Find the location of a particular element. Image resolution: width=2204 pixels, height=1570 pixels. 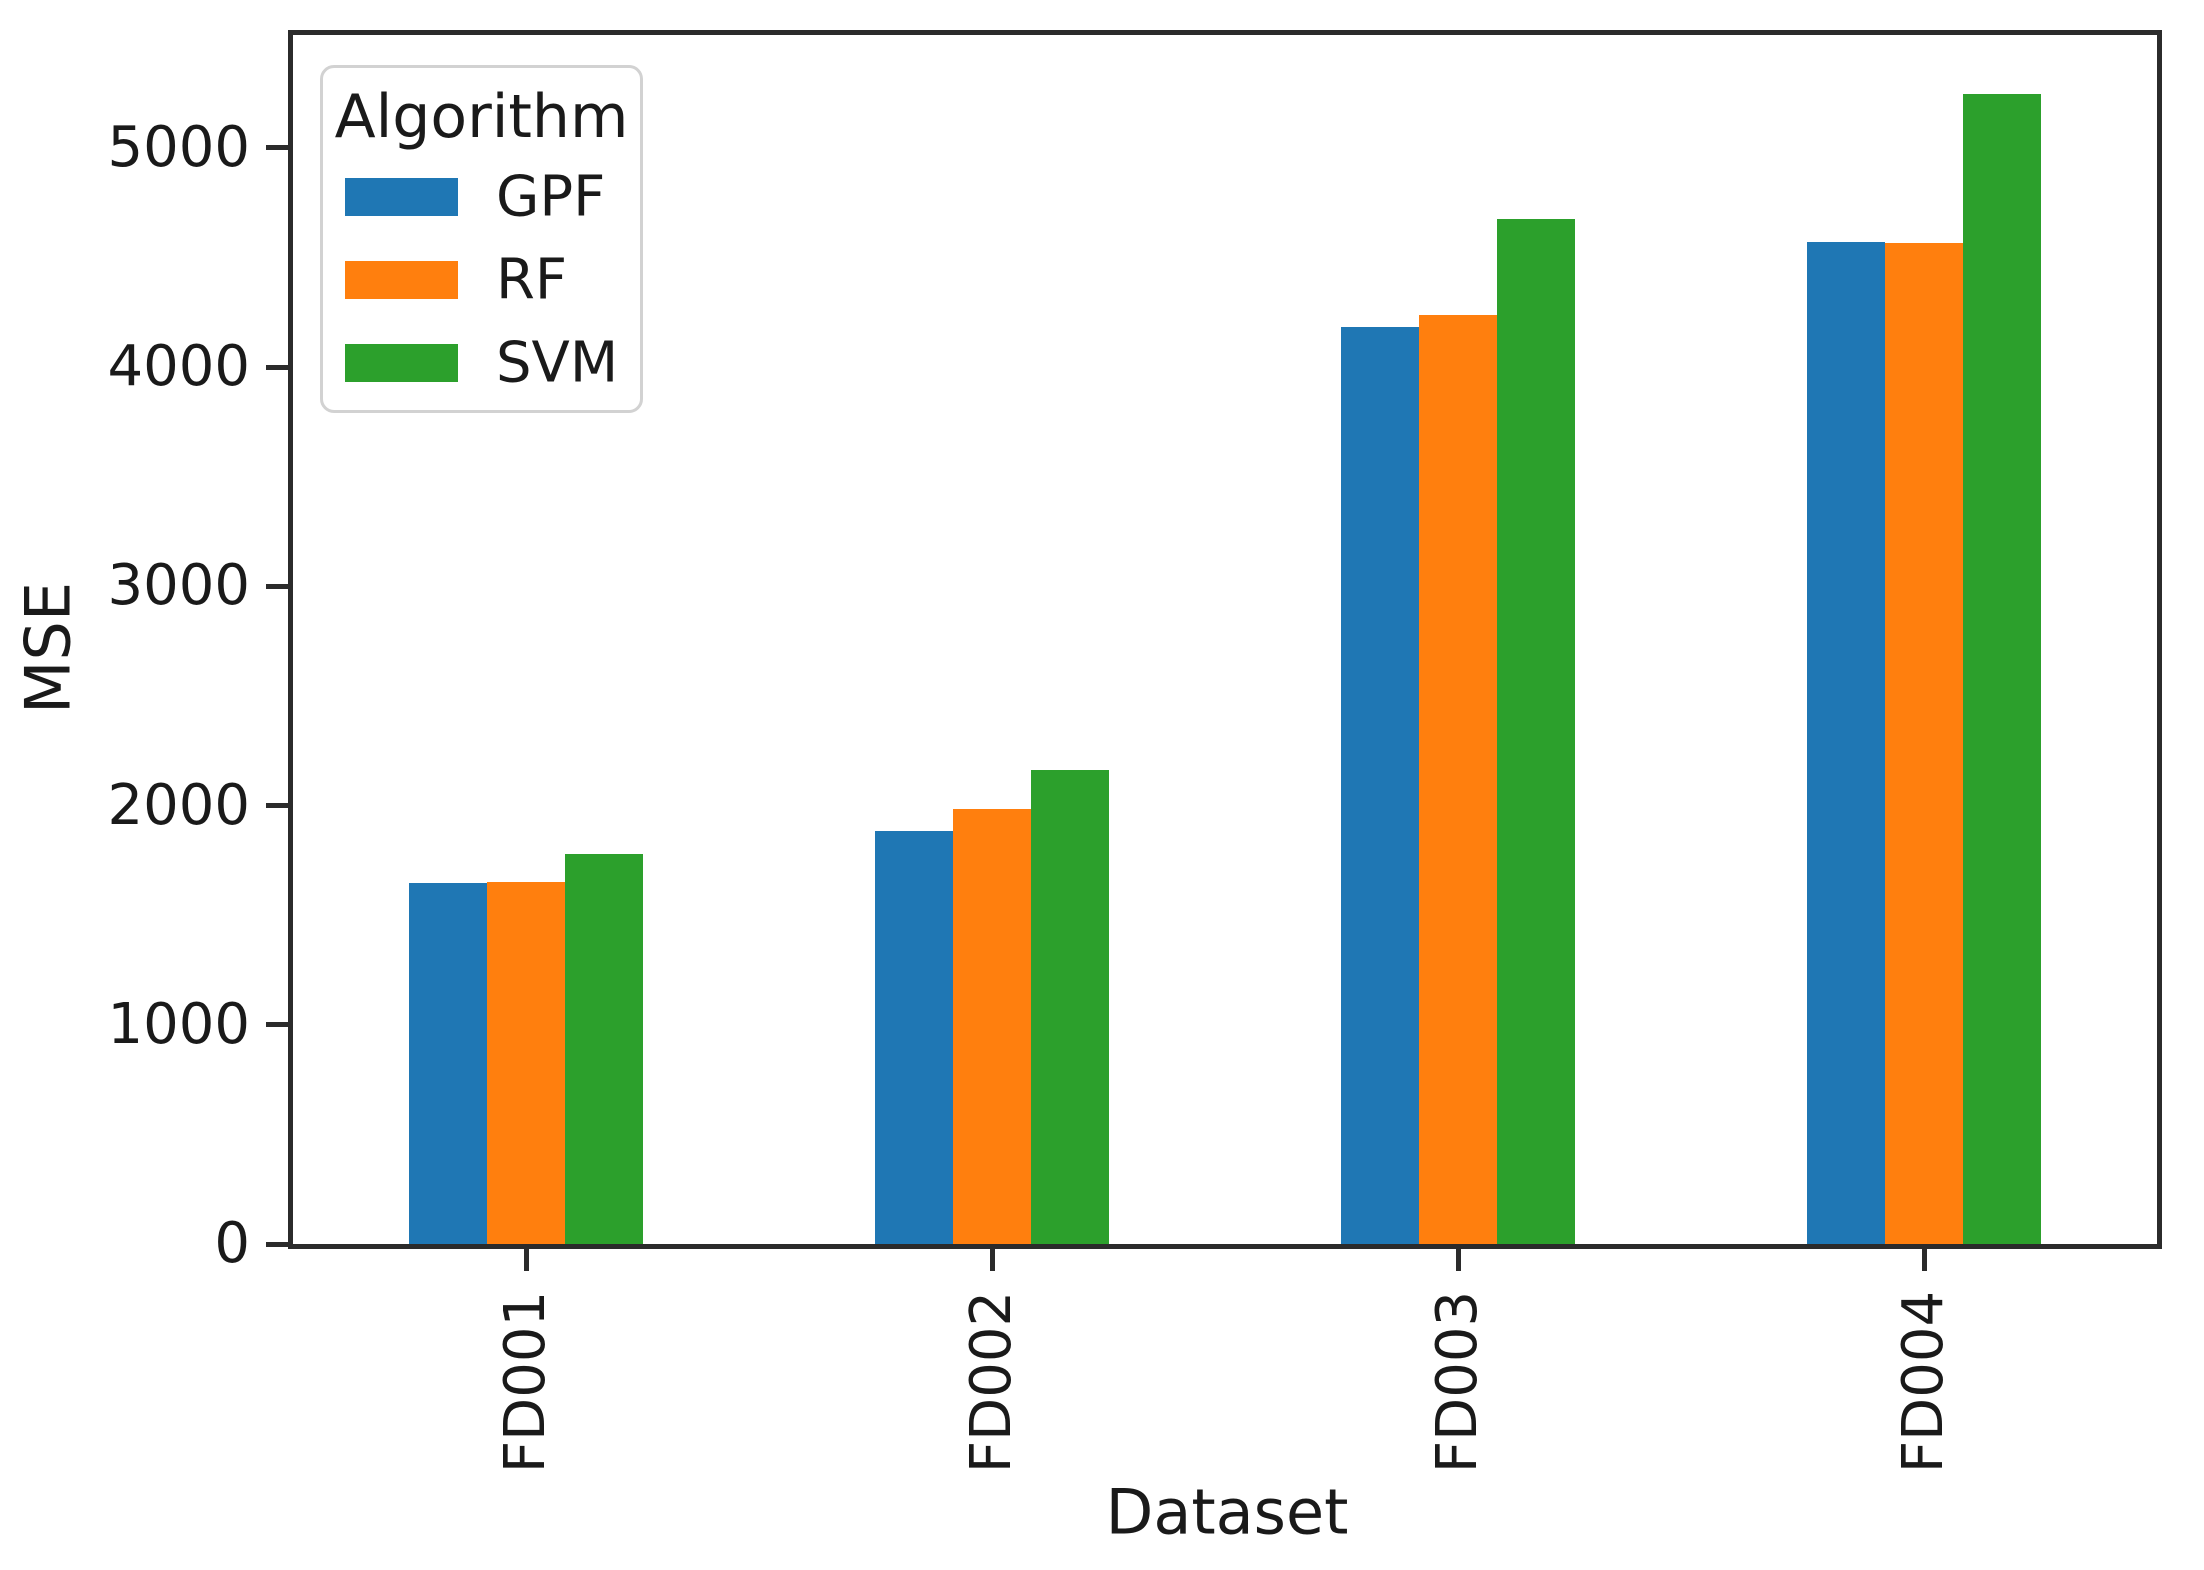

bar-fd002-rf is located at coordinates (992, 1026).